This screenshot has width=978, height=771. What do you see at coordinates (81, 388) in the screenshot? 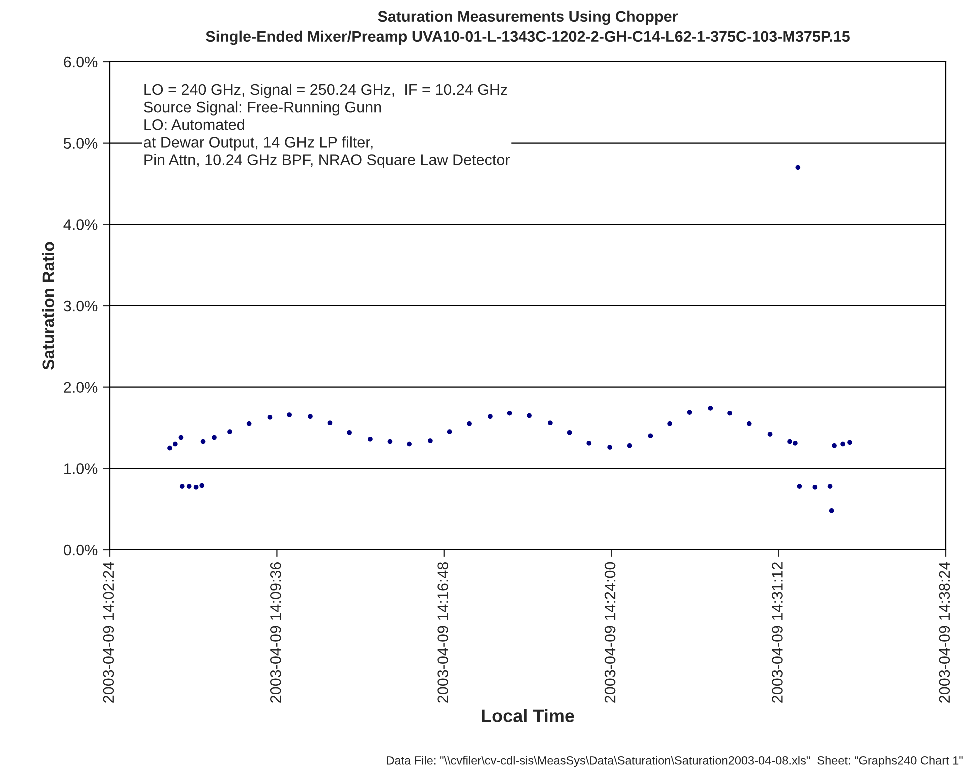
I see `y-tick-label: 2.0%` at bounding box center [81, 388].